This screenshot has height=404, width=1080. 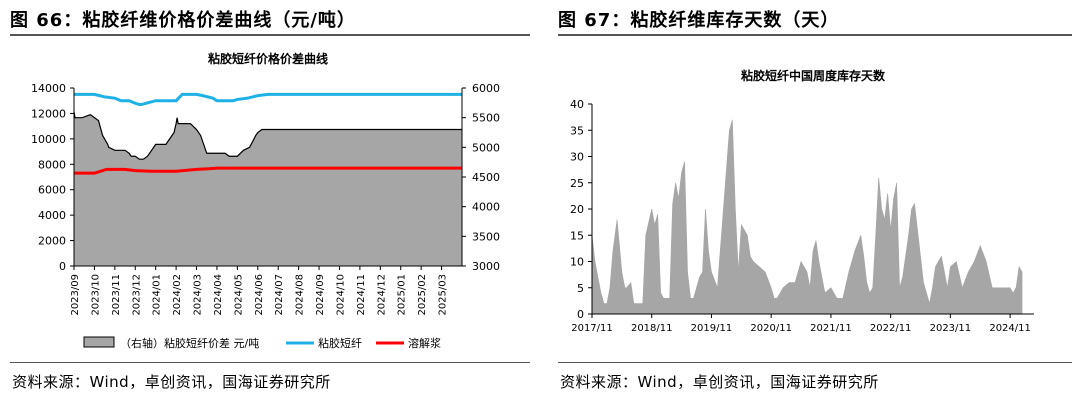 What do you see at coordinates (268, 99) in the screenshot?
I see `viscose-fiber-line` at bounding box center [268, 99].